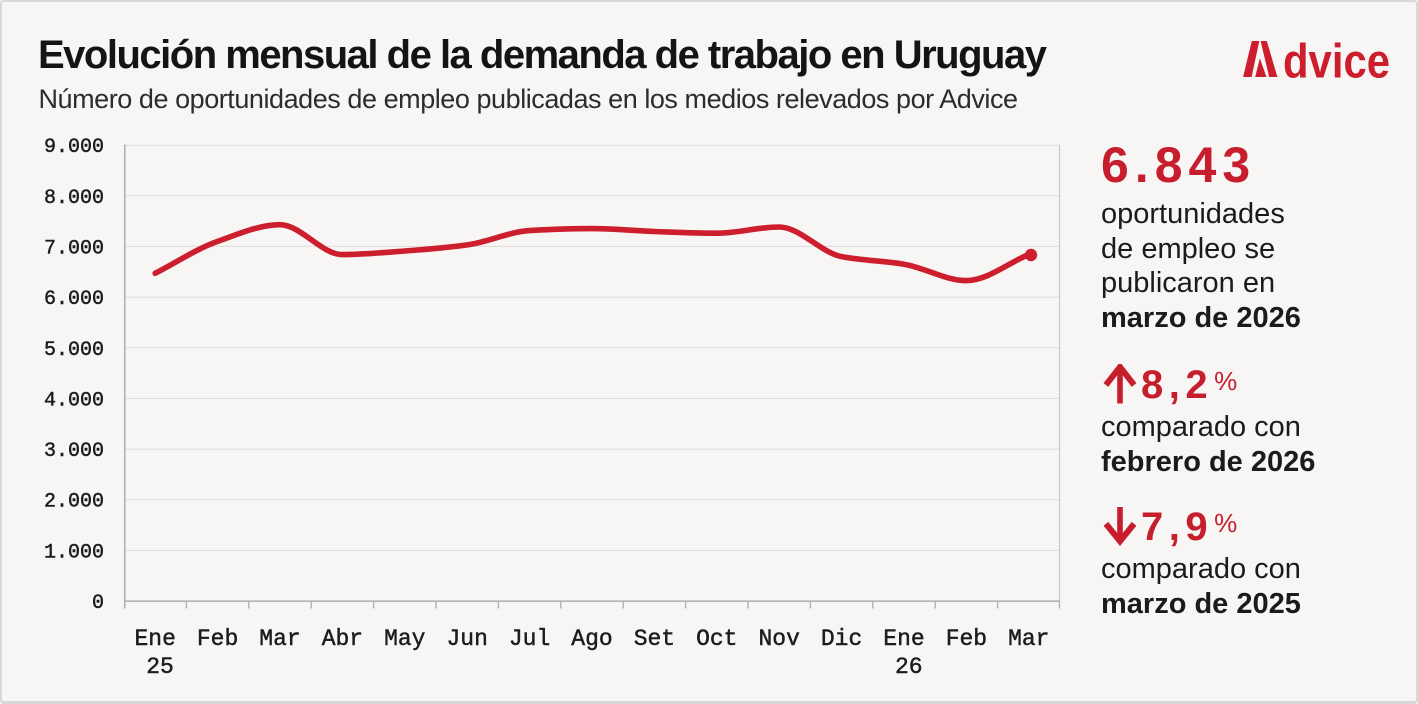 The width and height of the screenshot is (1418, 704). What do you see at coordinates (1336, 60) in the screenshot?
I see `svg-text: dvice` at bounding box center [1336, 60].